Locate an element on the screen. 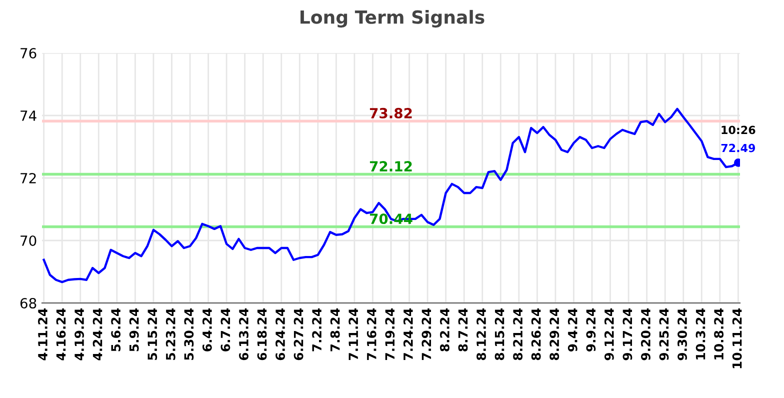  x-tick-label: 10.8.24 is located at coordinates (719, 334).